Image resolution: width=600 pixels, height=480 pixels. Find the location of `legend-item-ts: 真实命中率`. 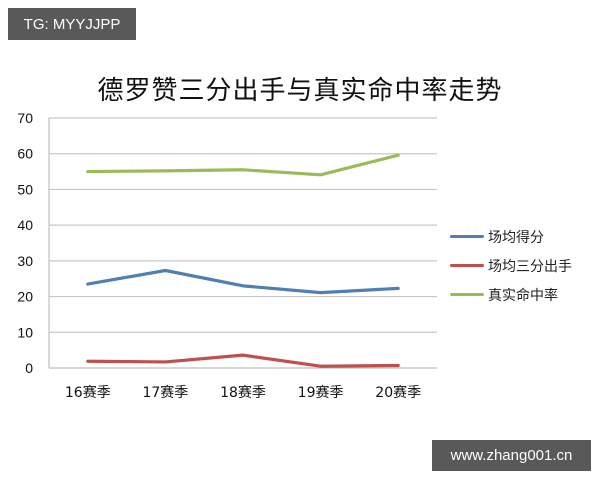

legend-item-ts: 真实命中率 is located at coordinates (511, 294).